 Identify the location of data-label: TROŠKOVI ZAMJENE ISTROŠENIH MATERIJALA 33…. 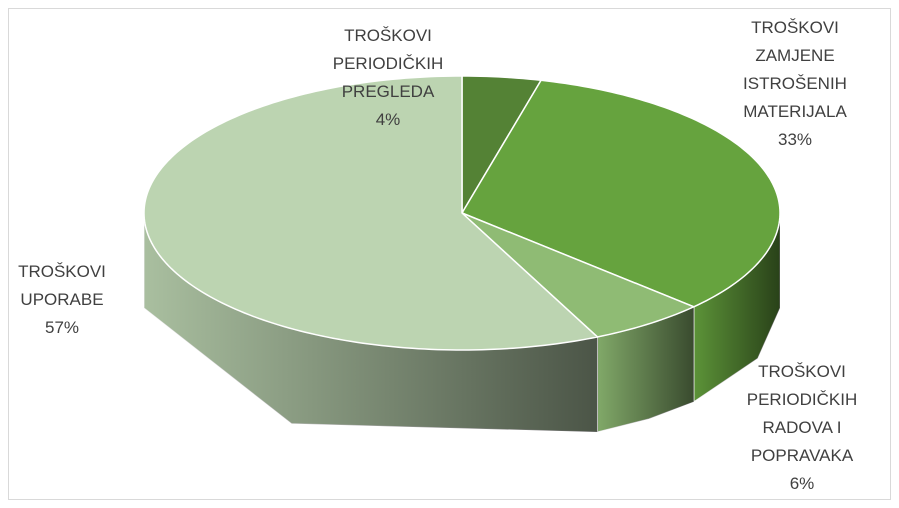
(795, 84).